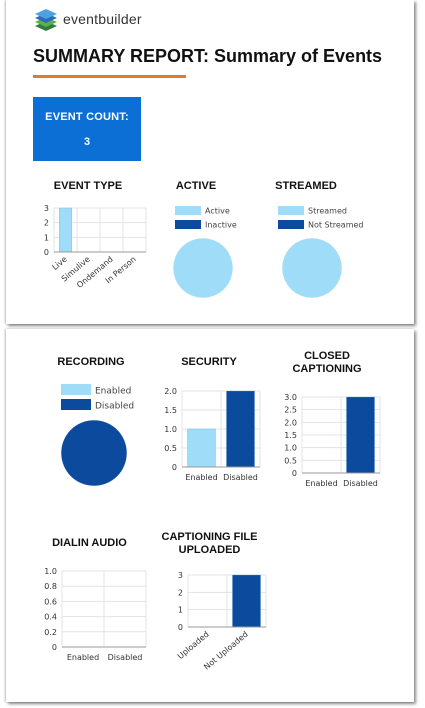 This screenshot has width=425, height=708. What do you see at coordinates (109, 76) in the screenshot?
I see `title-underline` at bounding box center [109, 76].